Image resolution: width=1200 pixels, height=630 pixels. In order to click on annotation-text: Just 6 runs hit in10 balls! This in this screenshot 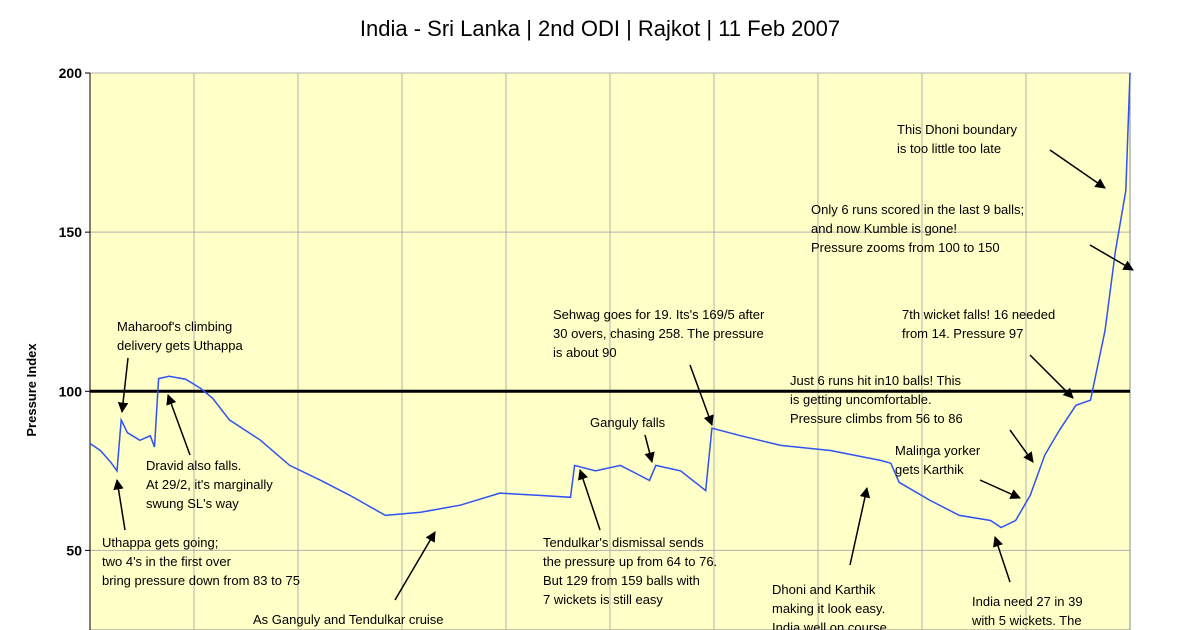, I will do `click(876, 380)`.